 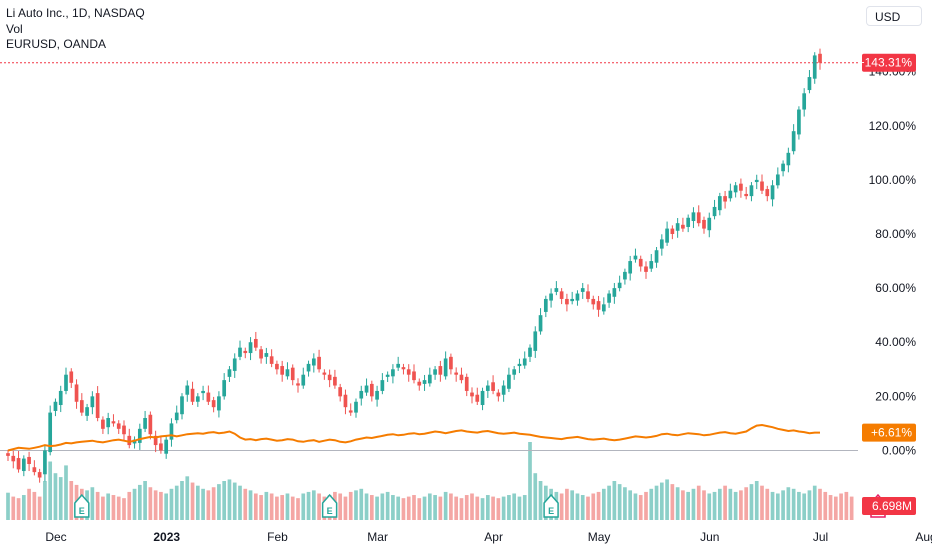 What do you see at coordinates (820, 537) in the screenshot?
I see `x-tick-label: Jul` at bounding box center [820, 537].